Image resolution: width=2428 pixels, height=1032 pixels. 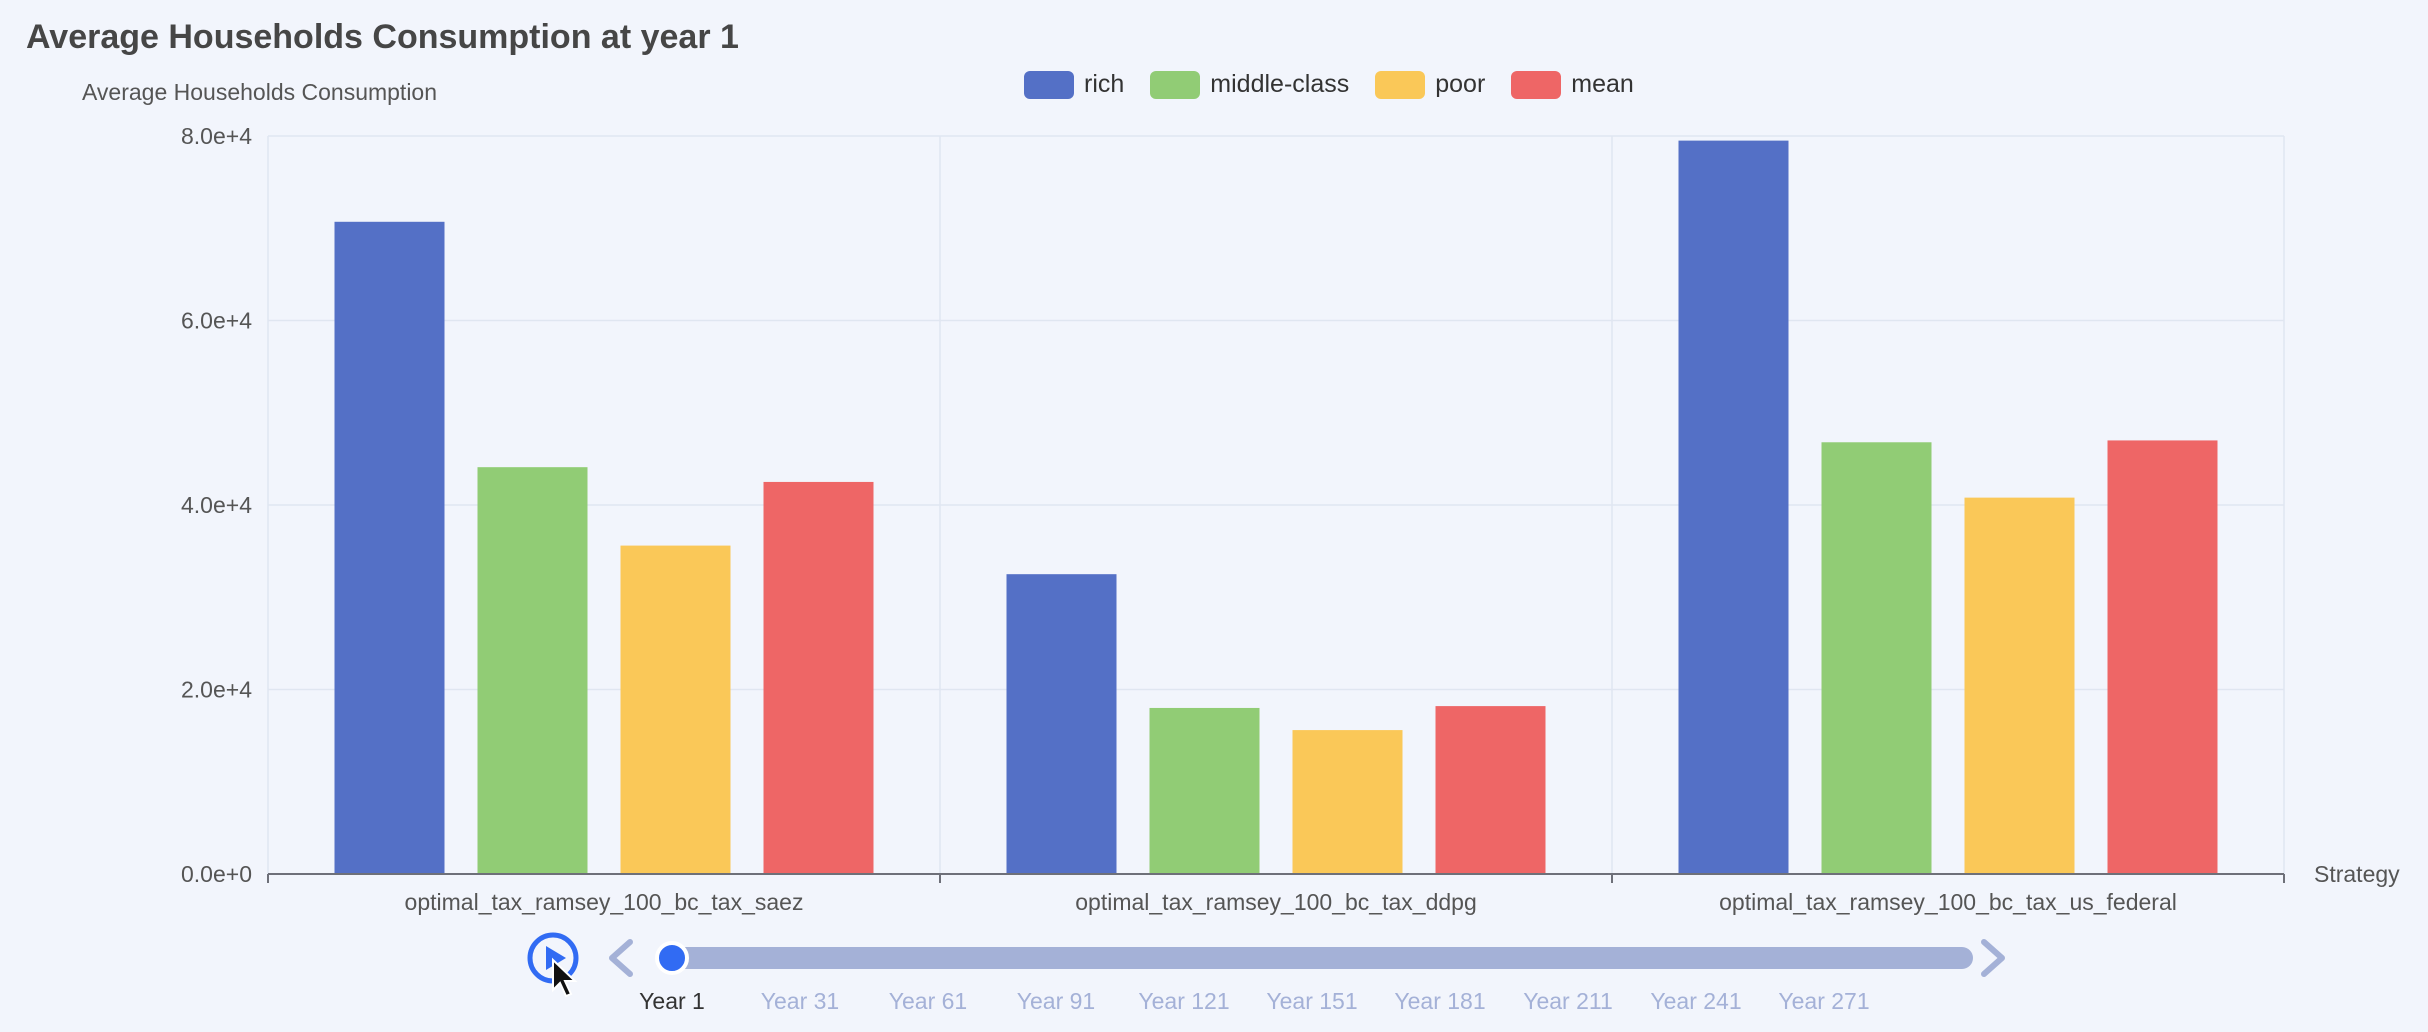 I want to click on timeline-label: Year 61, so click(x=928, y=1001).